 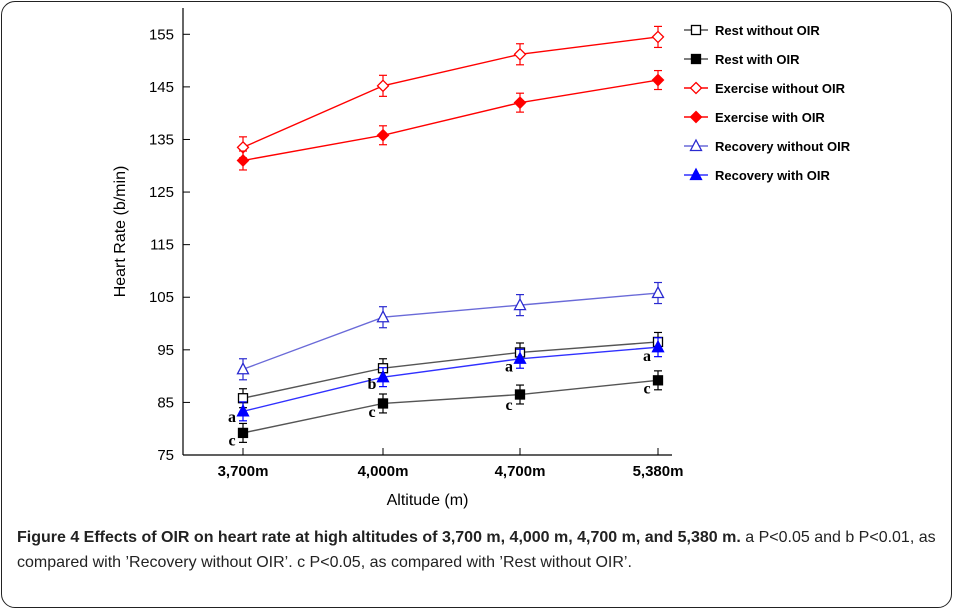 I want to click on legend-label: Recovery without OIR, so click(x=783, y=146).